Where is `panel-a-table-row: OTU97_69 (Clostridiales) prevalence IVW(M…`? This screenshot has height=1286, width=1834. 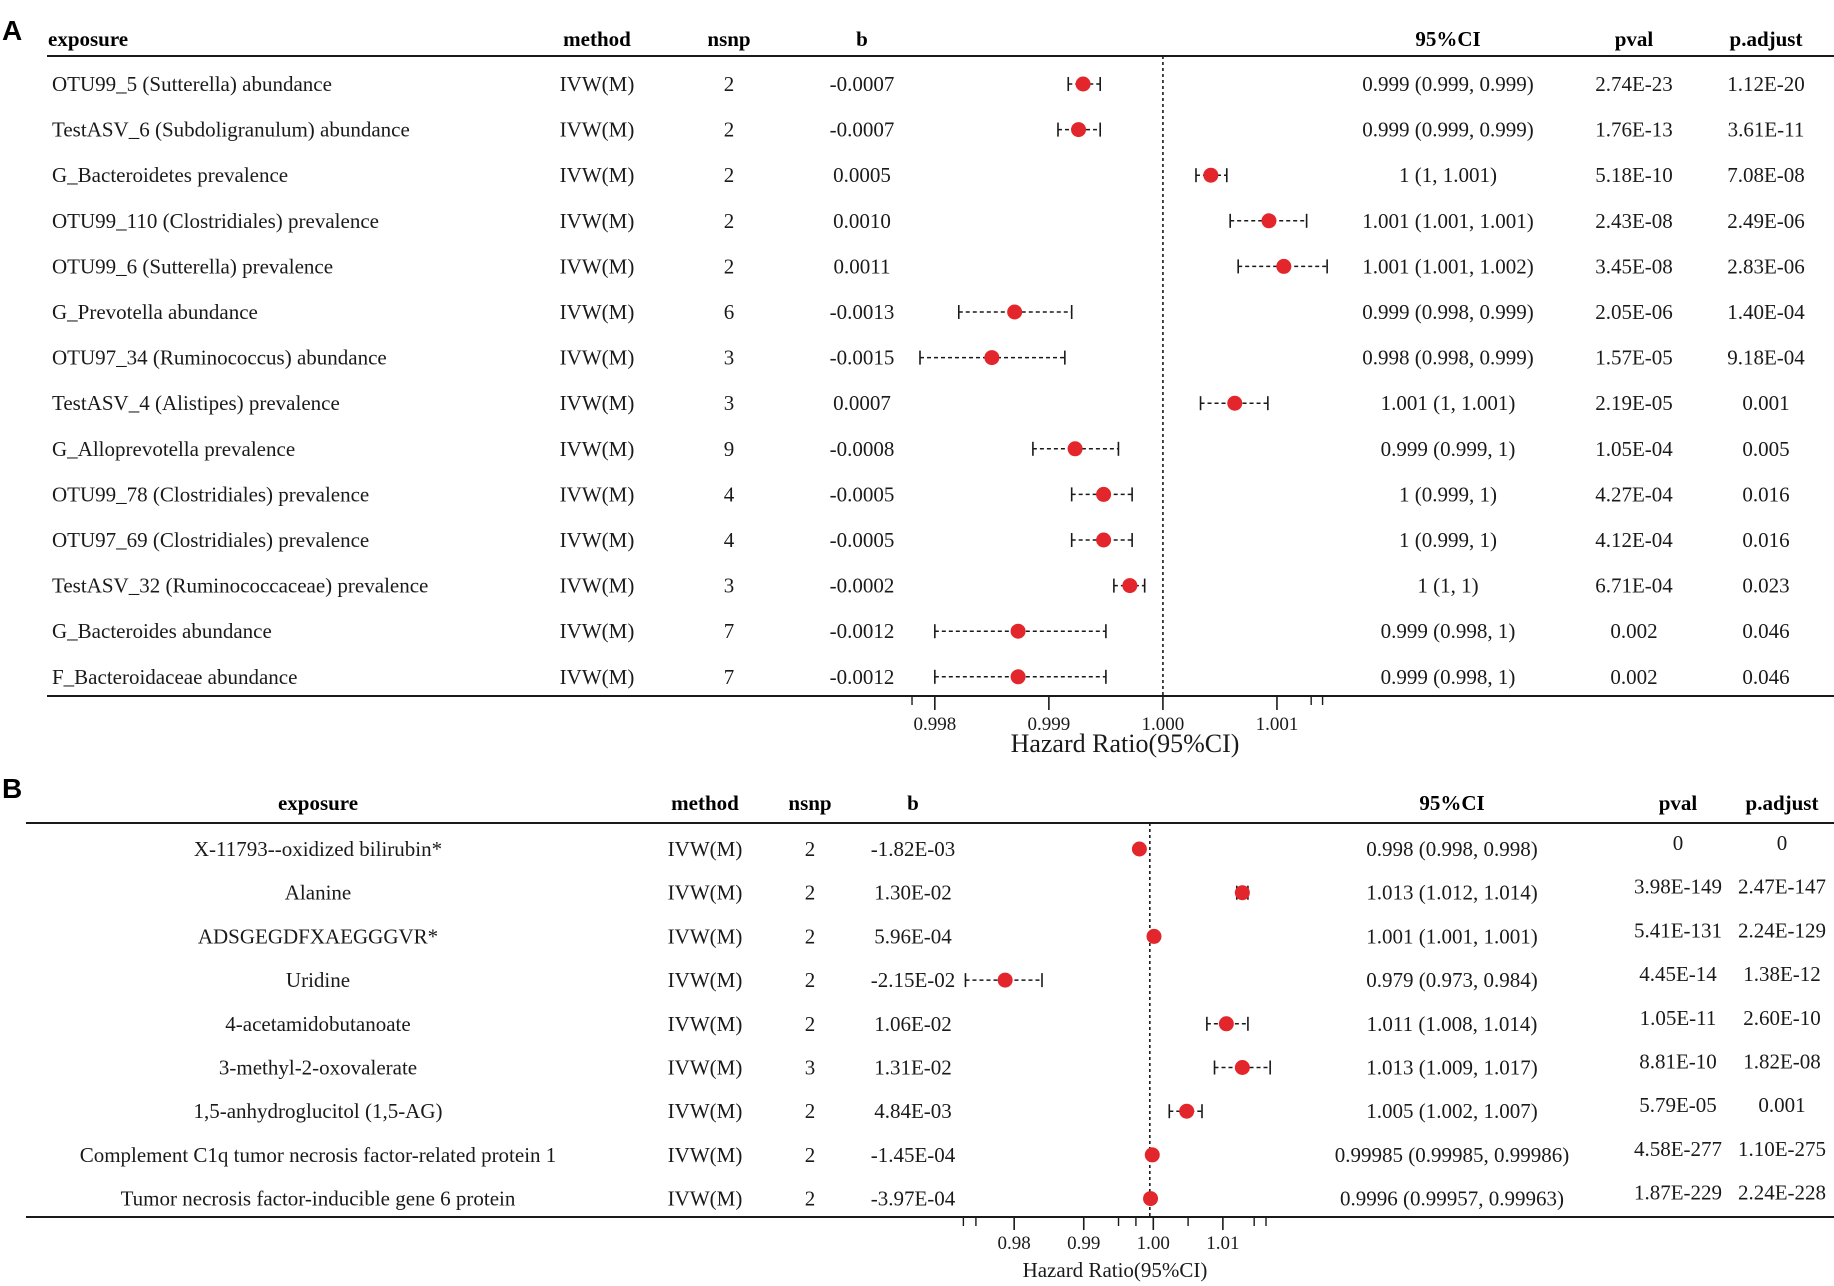 panel-a-table-row: OTU97_69 (Clostridiales) prevalence IVW(M… is located at coordinates (921, 540).